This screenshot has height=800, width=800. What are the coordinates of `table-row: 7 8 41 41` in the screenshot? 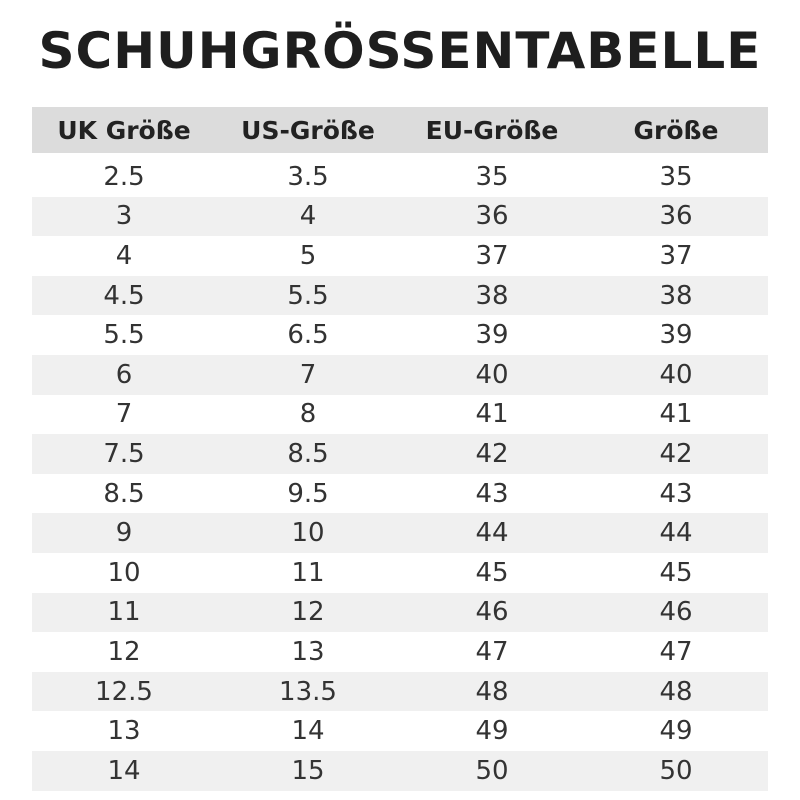 It's located at (400, 415).